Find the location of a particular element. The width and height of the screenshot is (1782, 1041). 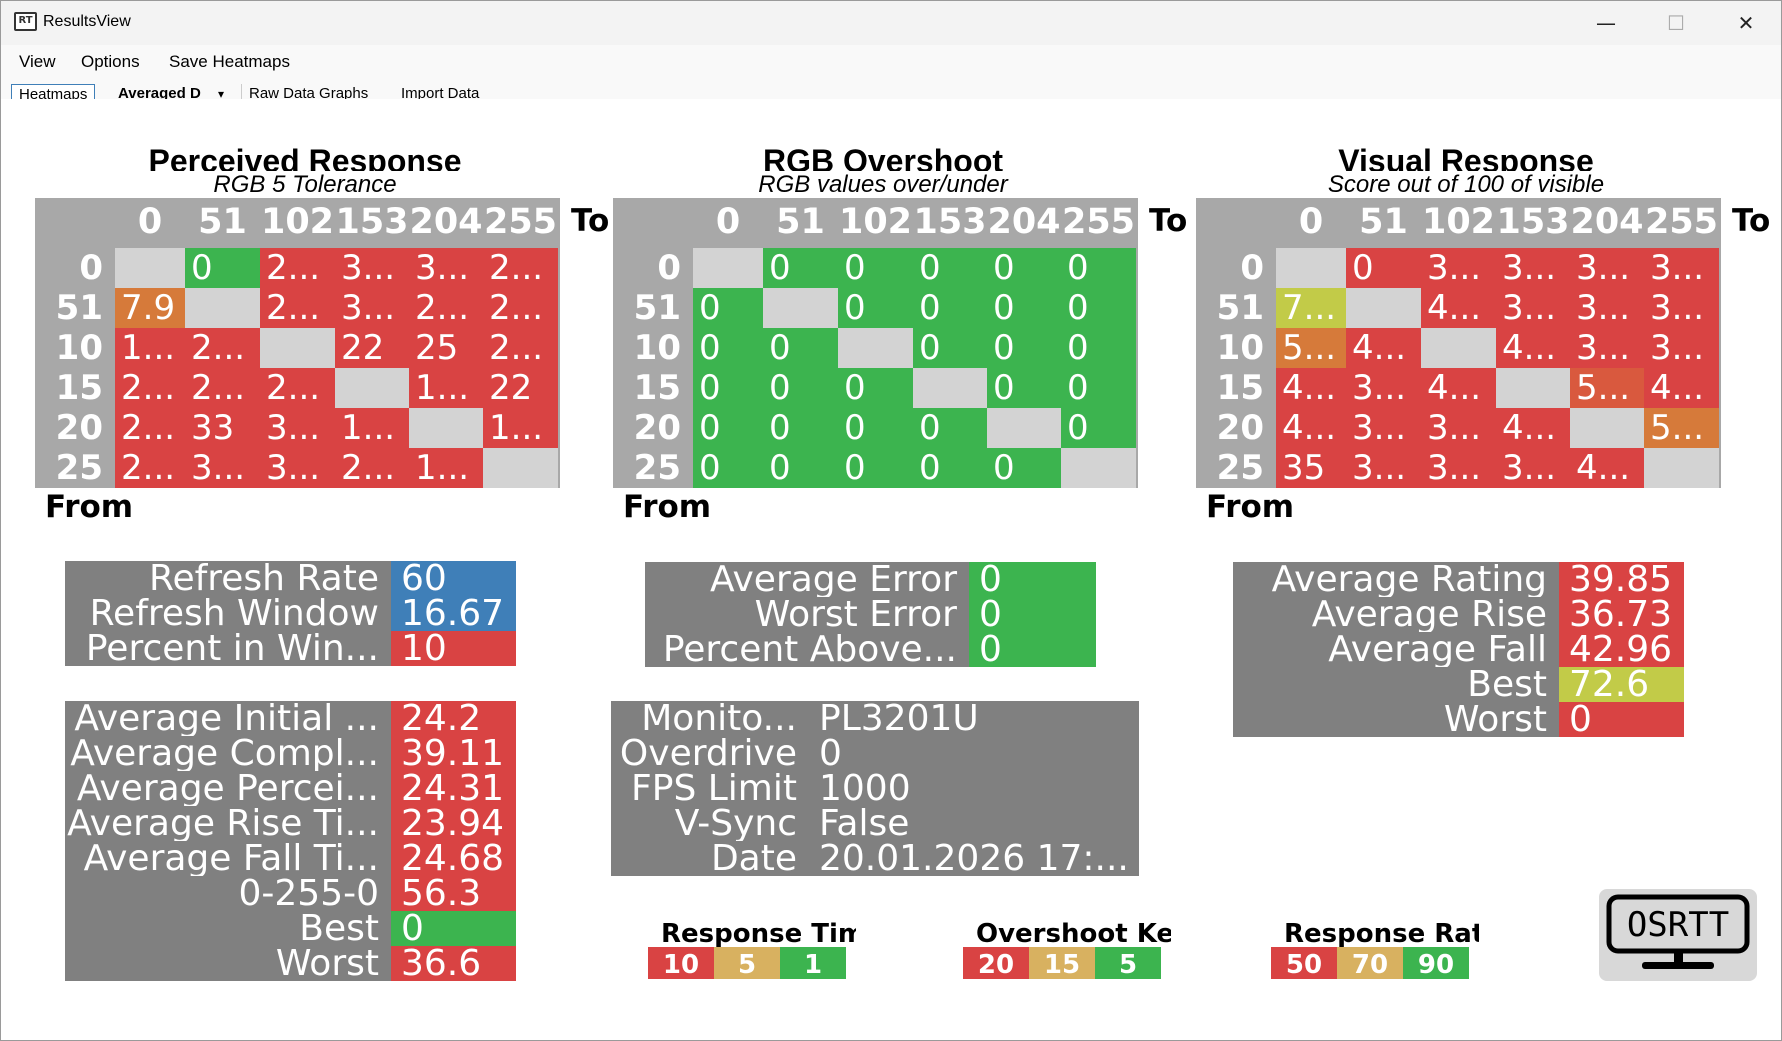

heatmap-cell: 33 is located at coordinates (222, 428).